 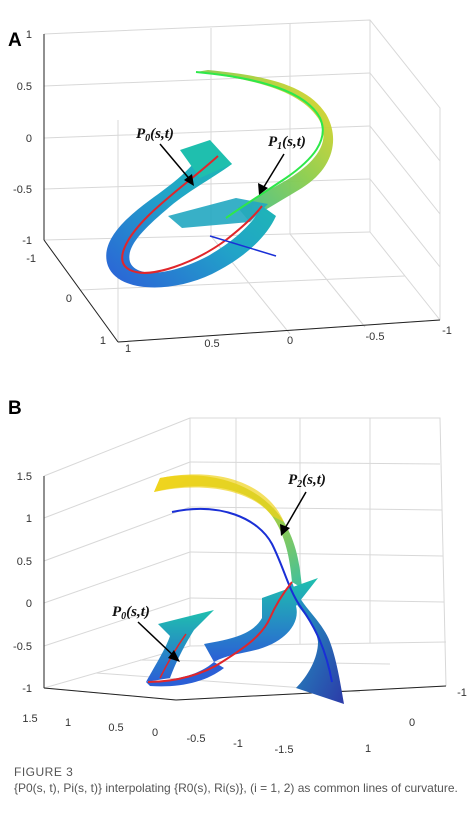 What do you see at coordinates (44, 772) in the screenshot?
I see `figure-number: FIGURE 3` at bounding box center [44, 772].